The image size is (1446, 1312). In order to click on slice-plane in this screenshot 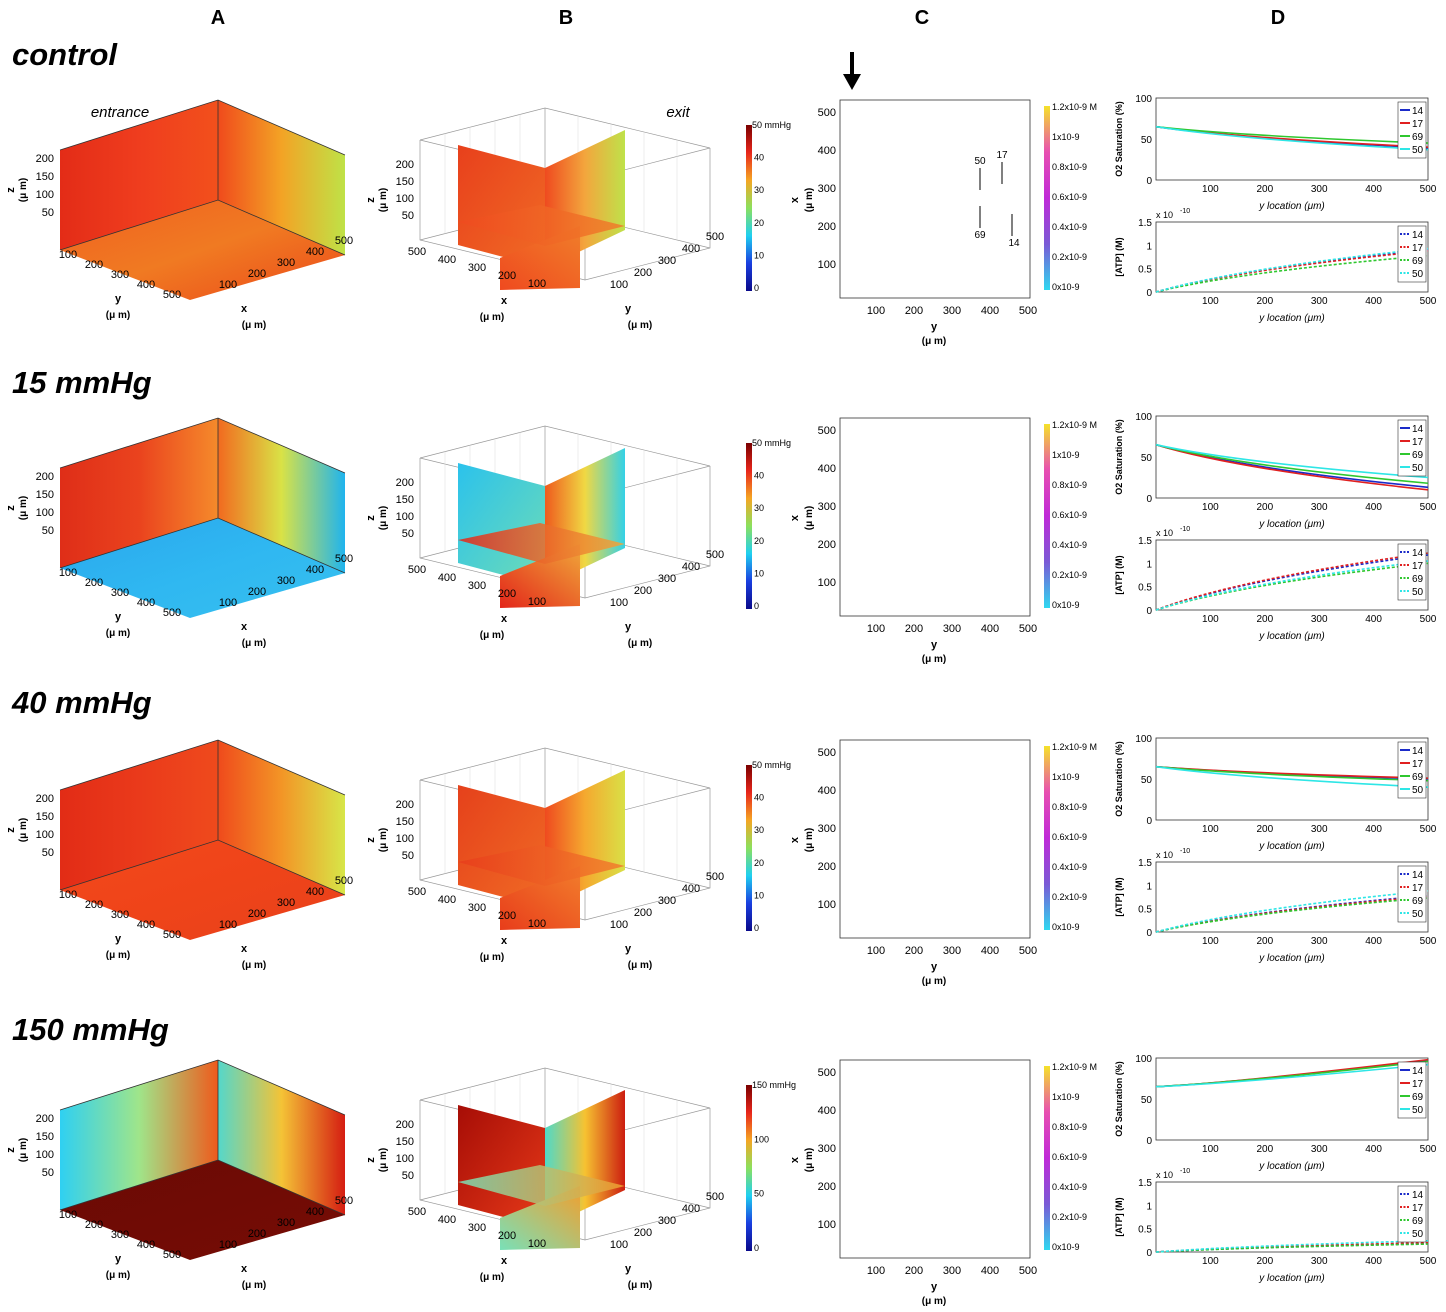, I will do `click(541, 543)`.